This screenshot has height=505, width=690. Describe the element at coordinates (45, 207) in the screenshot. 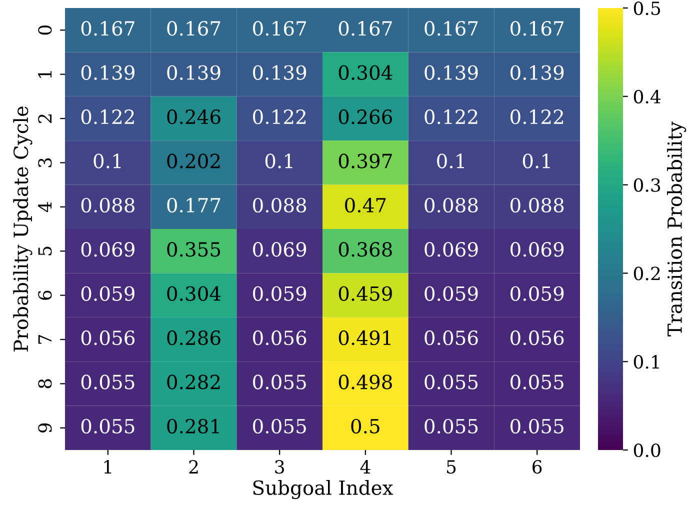

I see `y-tick-label: 4` at that location.